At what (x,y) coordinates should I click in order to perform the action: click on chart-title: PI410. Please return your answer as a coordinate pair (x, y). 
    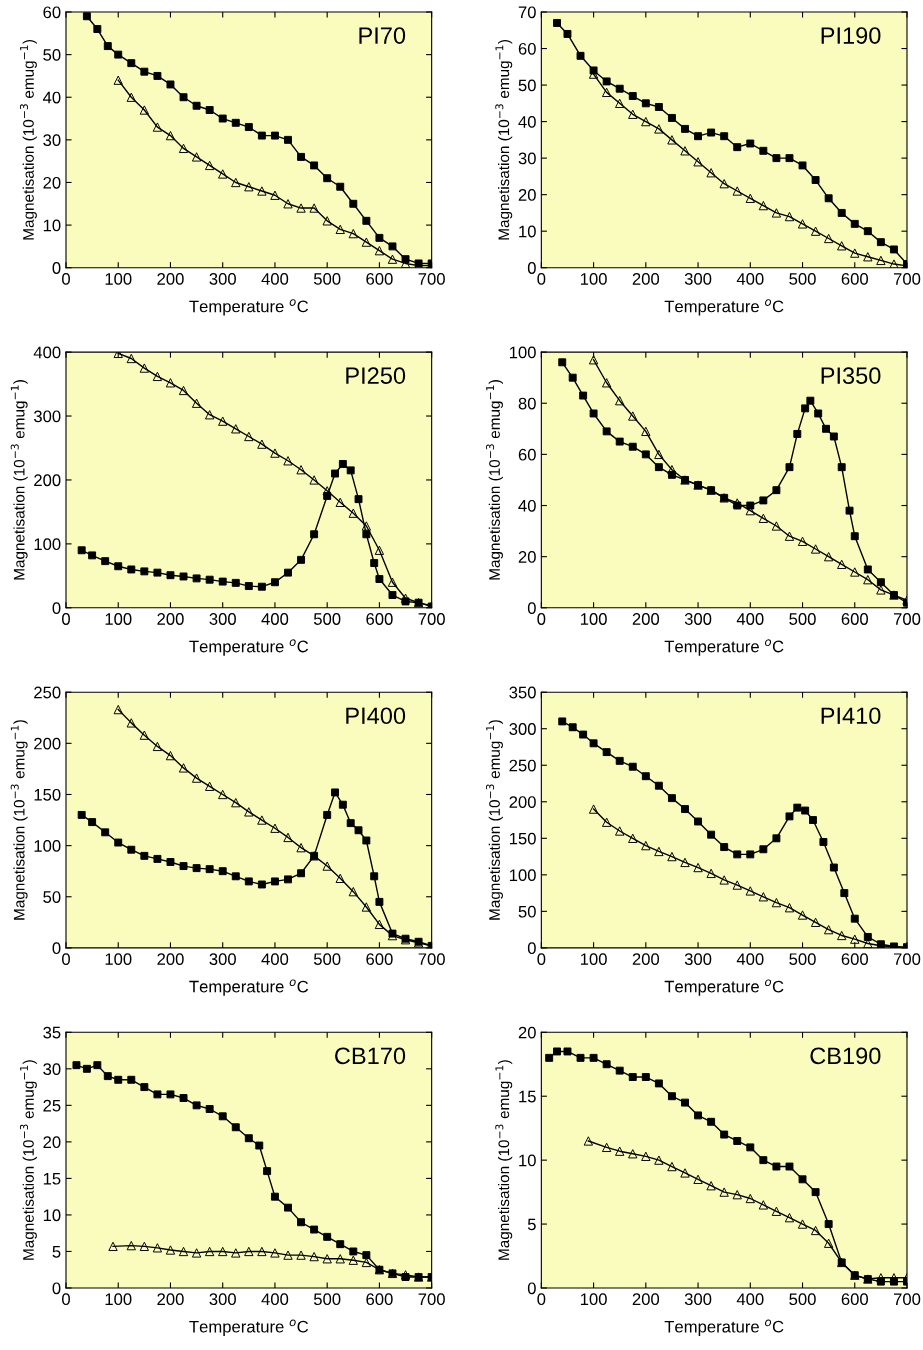
    Looking at the image, I should click on (851, 716).